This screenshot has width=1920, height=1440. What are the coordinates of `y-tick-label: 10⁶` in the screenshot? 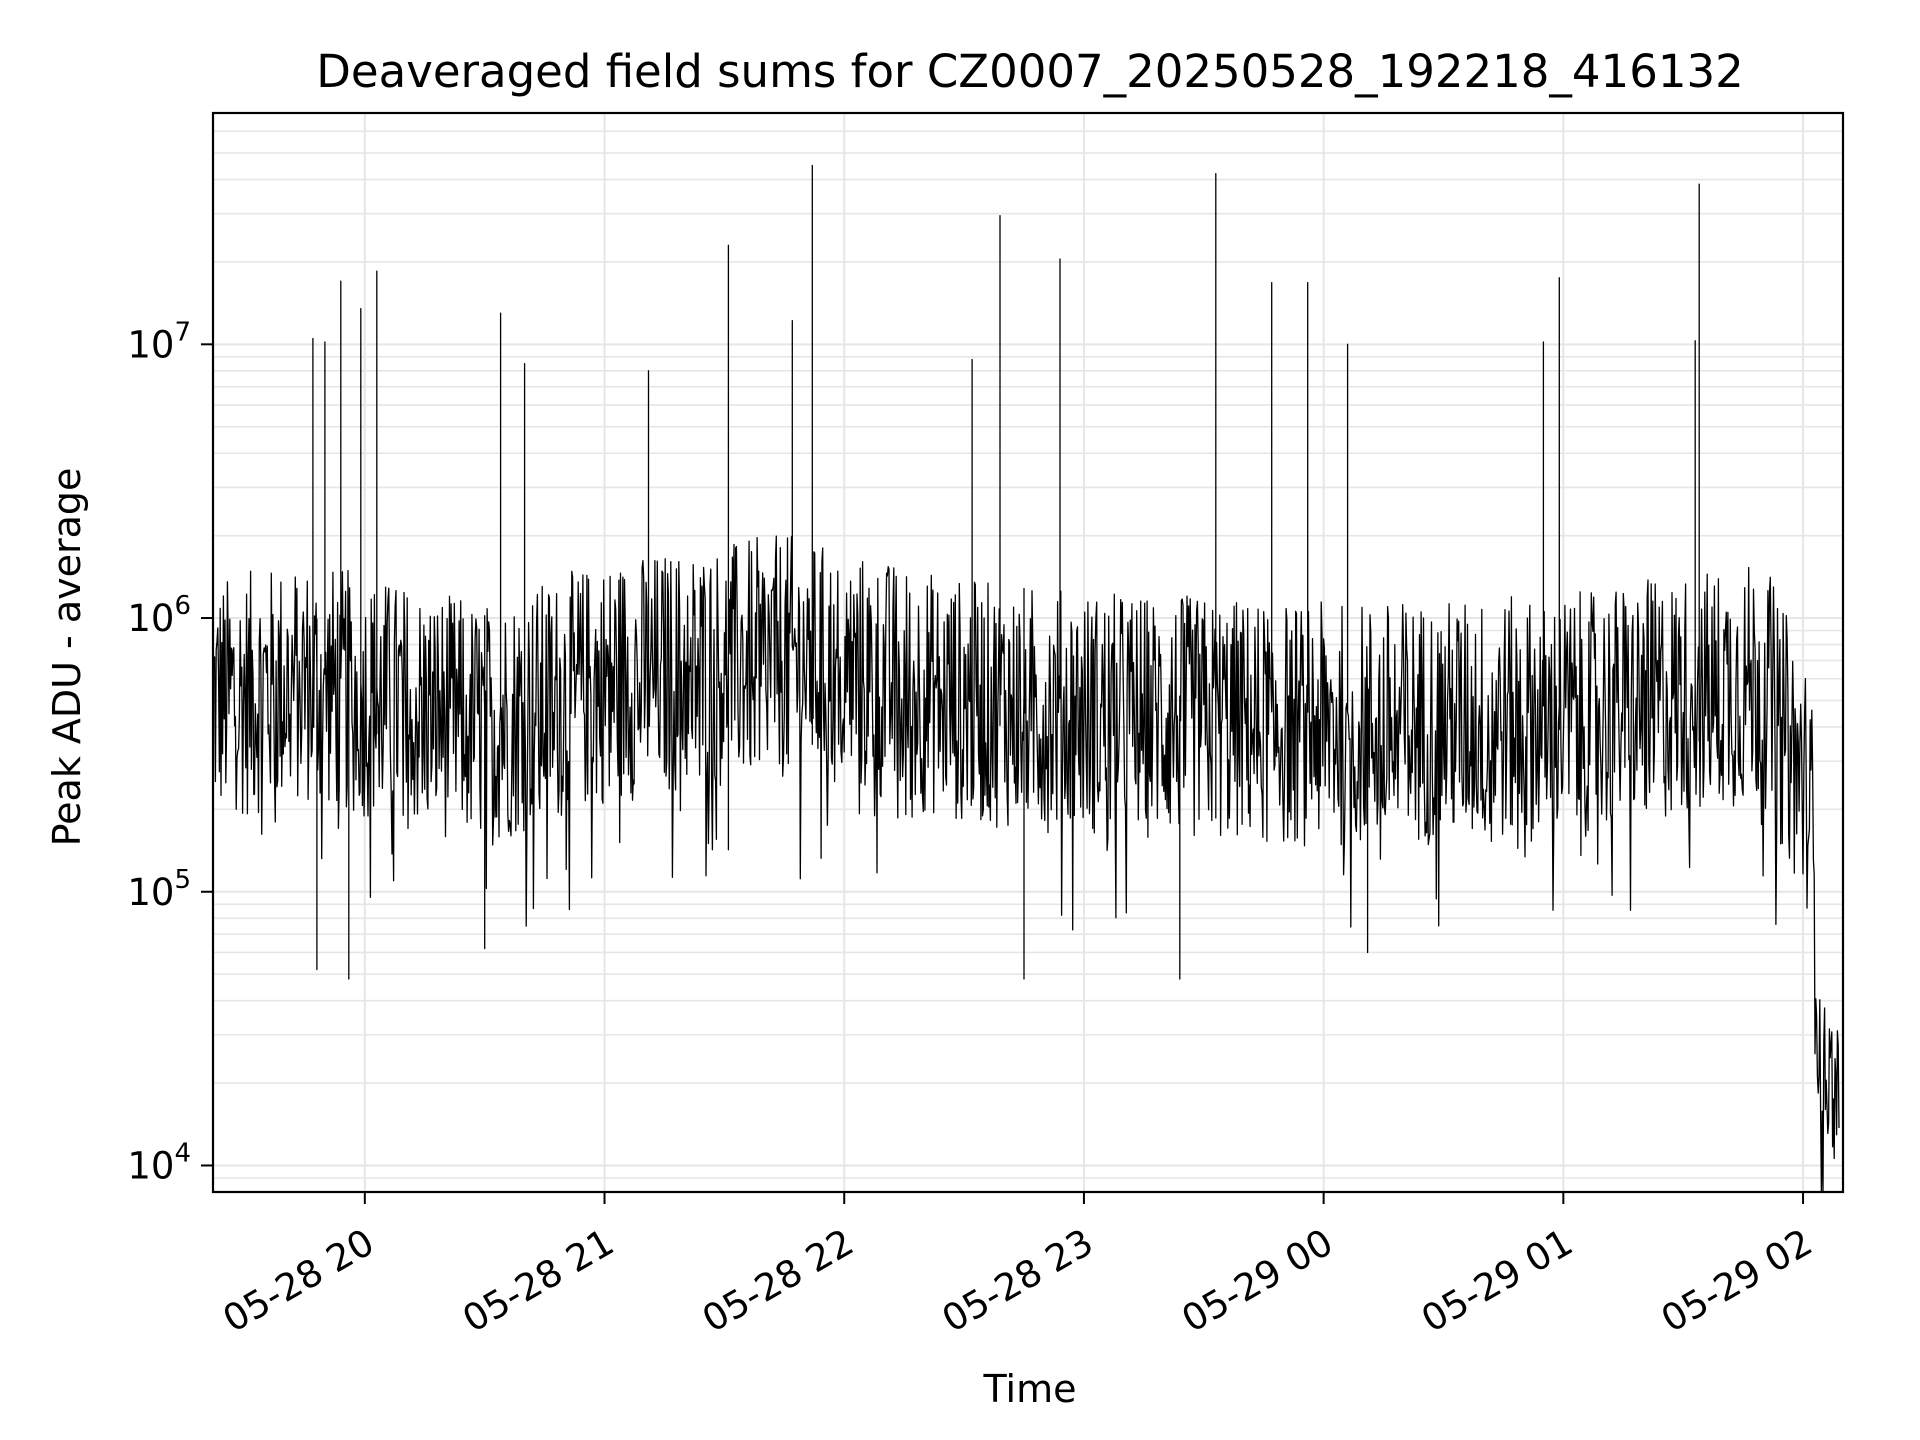 It's located at (159, 615).